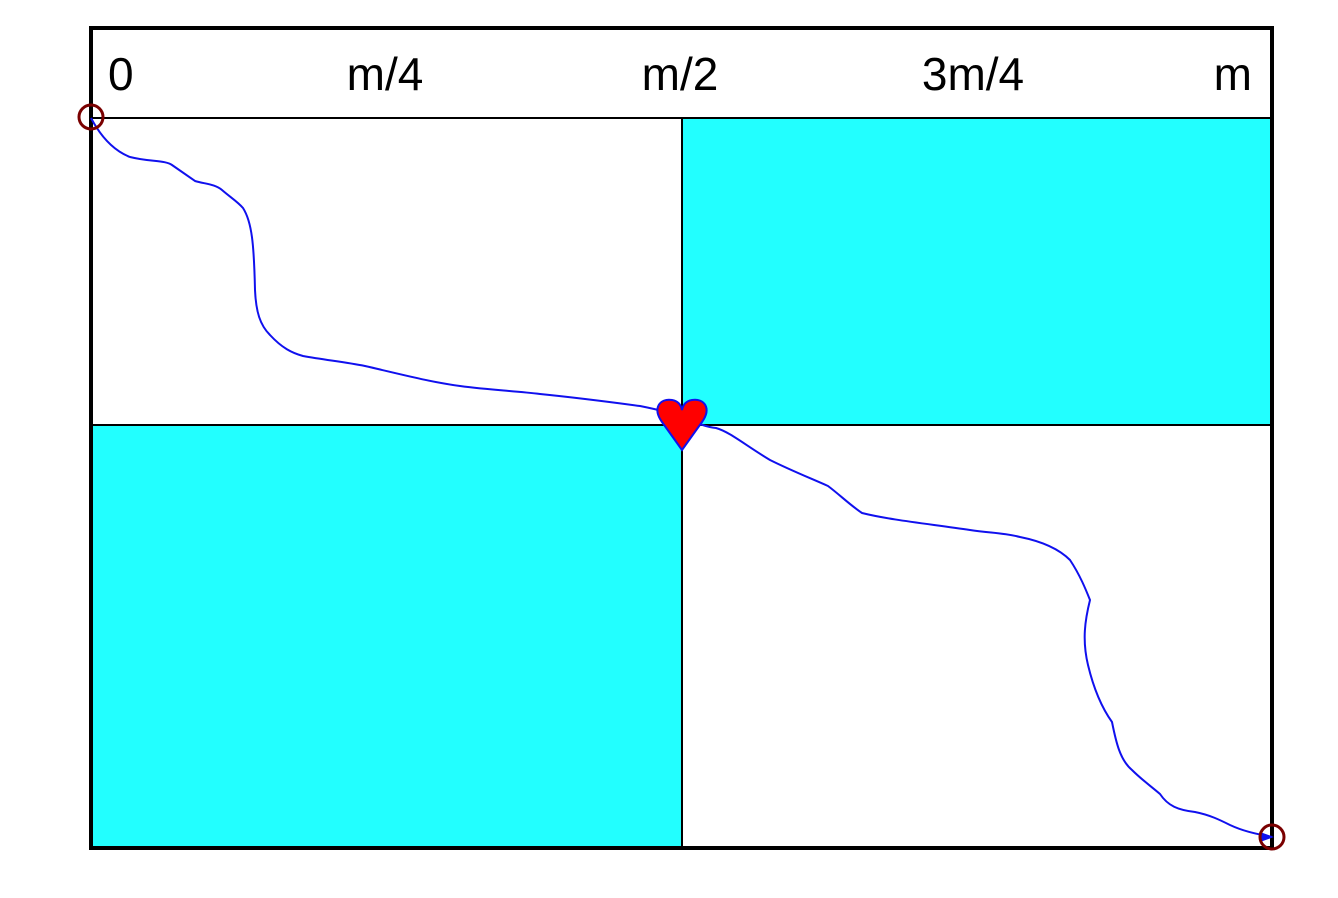 The height and width of the screenshot is (898, 1338). I want to click on tick-label-m-half: m/2, so click(680, 74).